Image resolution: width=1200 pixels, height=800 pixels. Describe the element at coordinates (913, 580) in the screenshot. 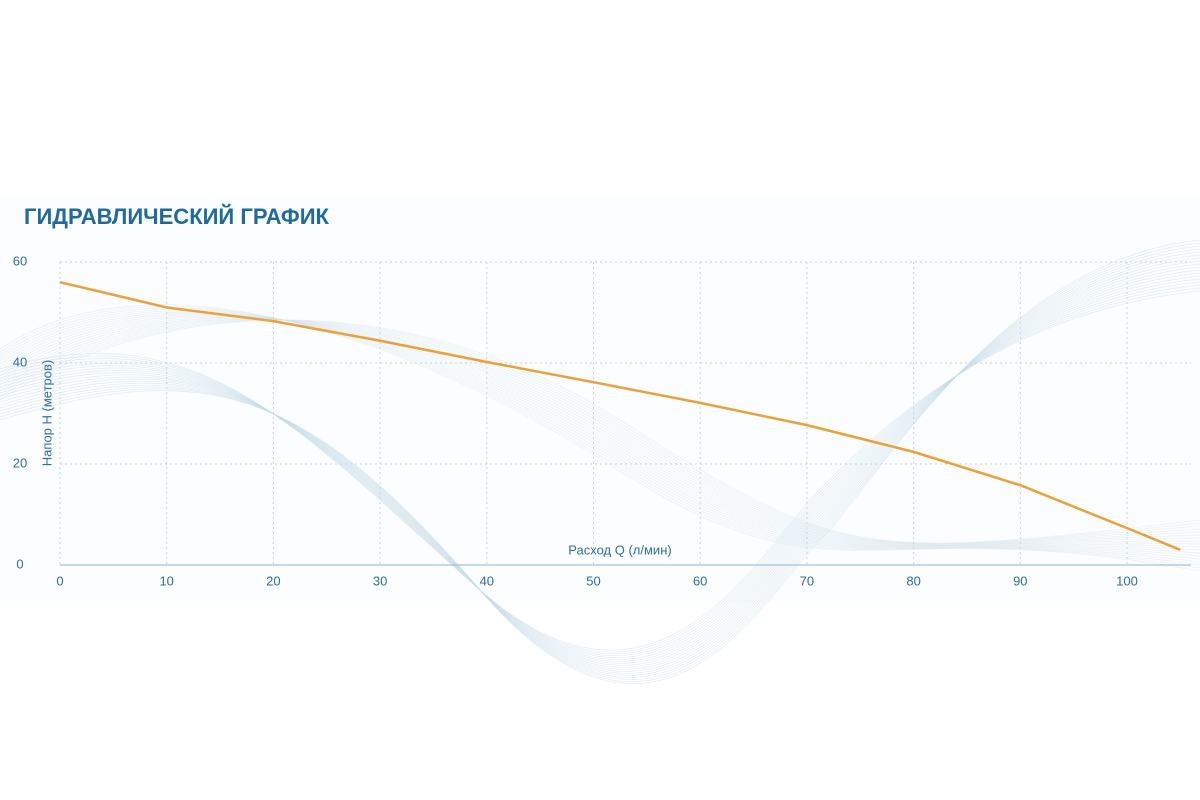

I see `x-tick-label: 80` at that location.